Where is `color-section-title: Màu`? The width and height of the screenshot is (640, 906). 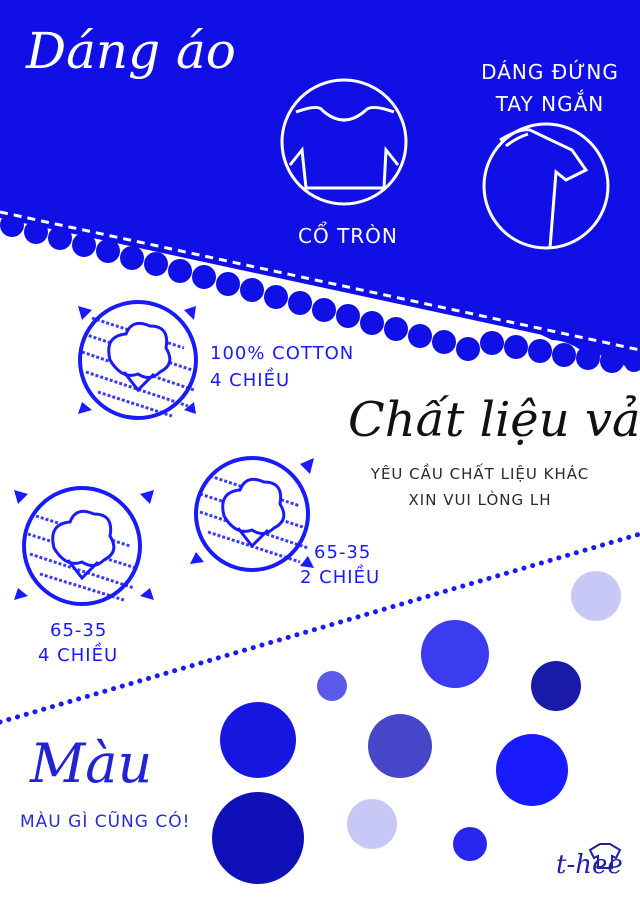
color-section-title: Màu is located at coordinates (91, 763).